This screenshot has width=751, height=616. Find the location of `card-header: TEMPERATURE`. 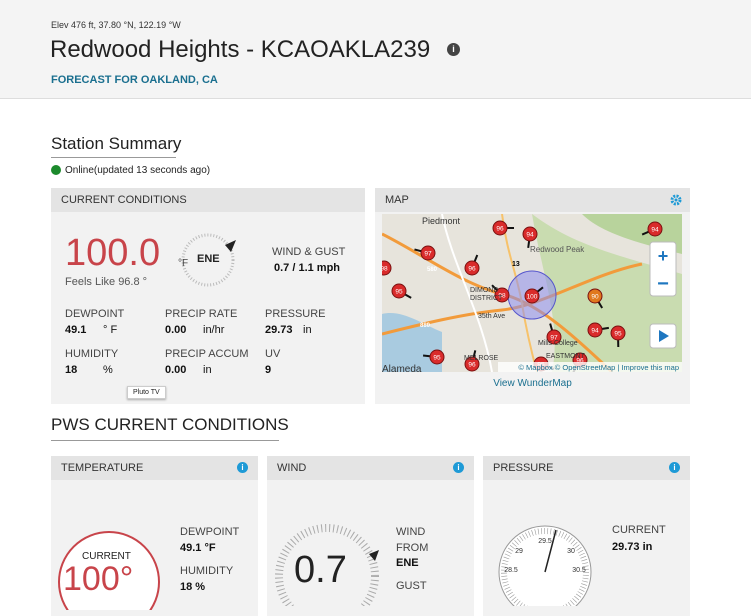

card-header: TEMPERATURE is located at coordinates (154, 468).